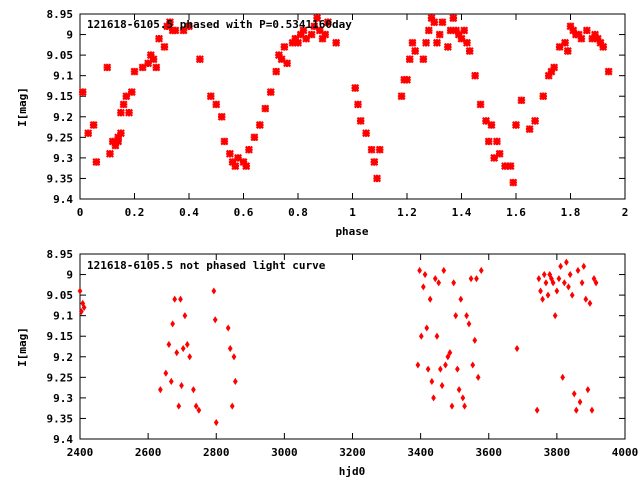 Image resolution: width=640 pixels, height=480 pixels. What do you see at coordinates (352, 452) in the screenshot?
I see `unphased-x-tick-label: 3200` at bounding box center [352, 452].